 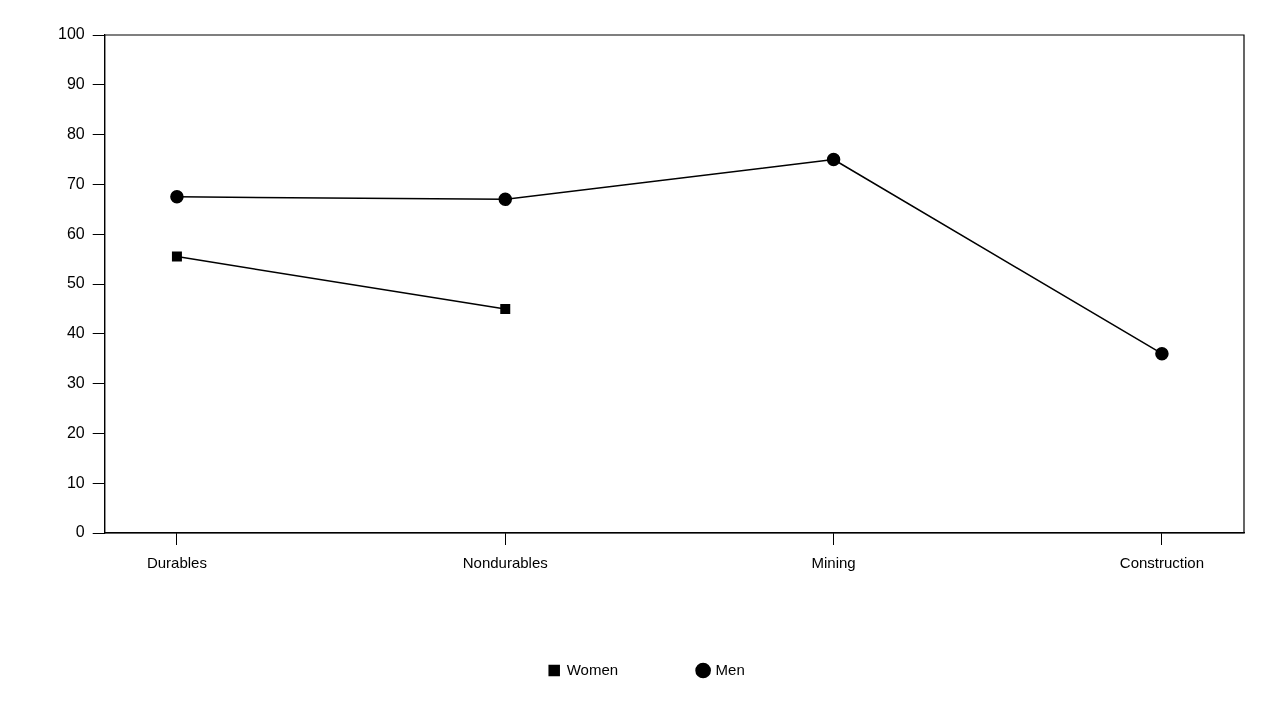 What do you see at coordinates (75, 333) in the screenshot?
I see `y-tick-label: 40` at bounding box center [75, 333].